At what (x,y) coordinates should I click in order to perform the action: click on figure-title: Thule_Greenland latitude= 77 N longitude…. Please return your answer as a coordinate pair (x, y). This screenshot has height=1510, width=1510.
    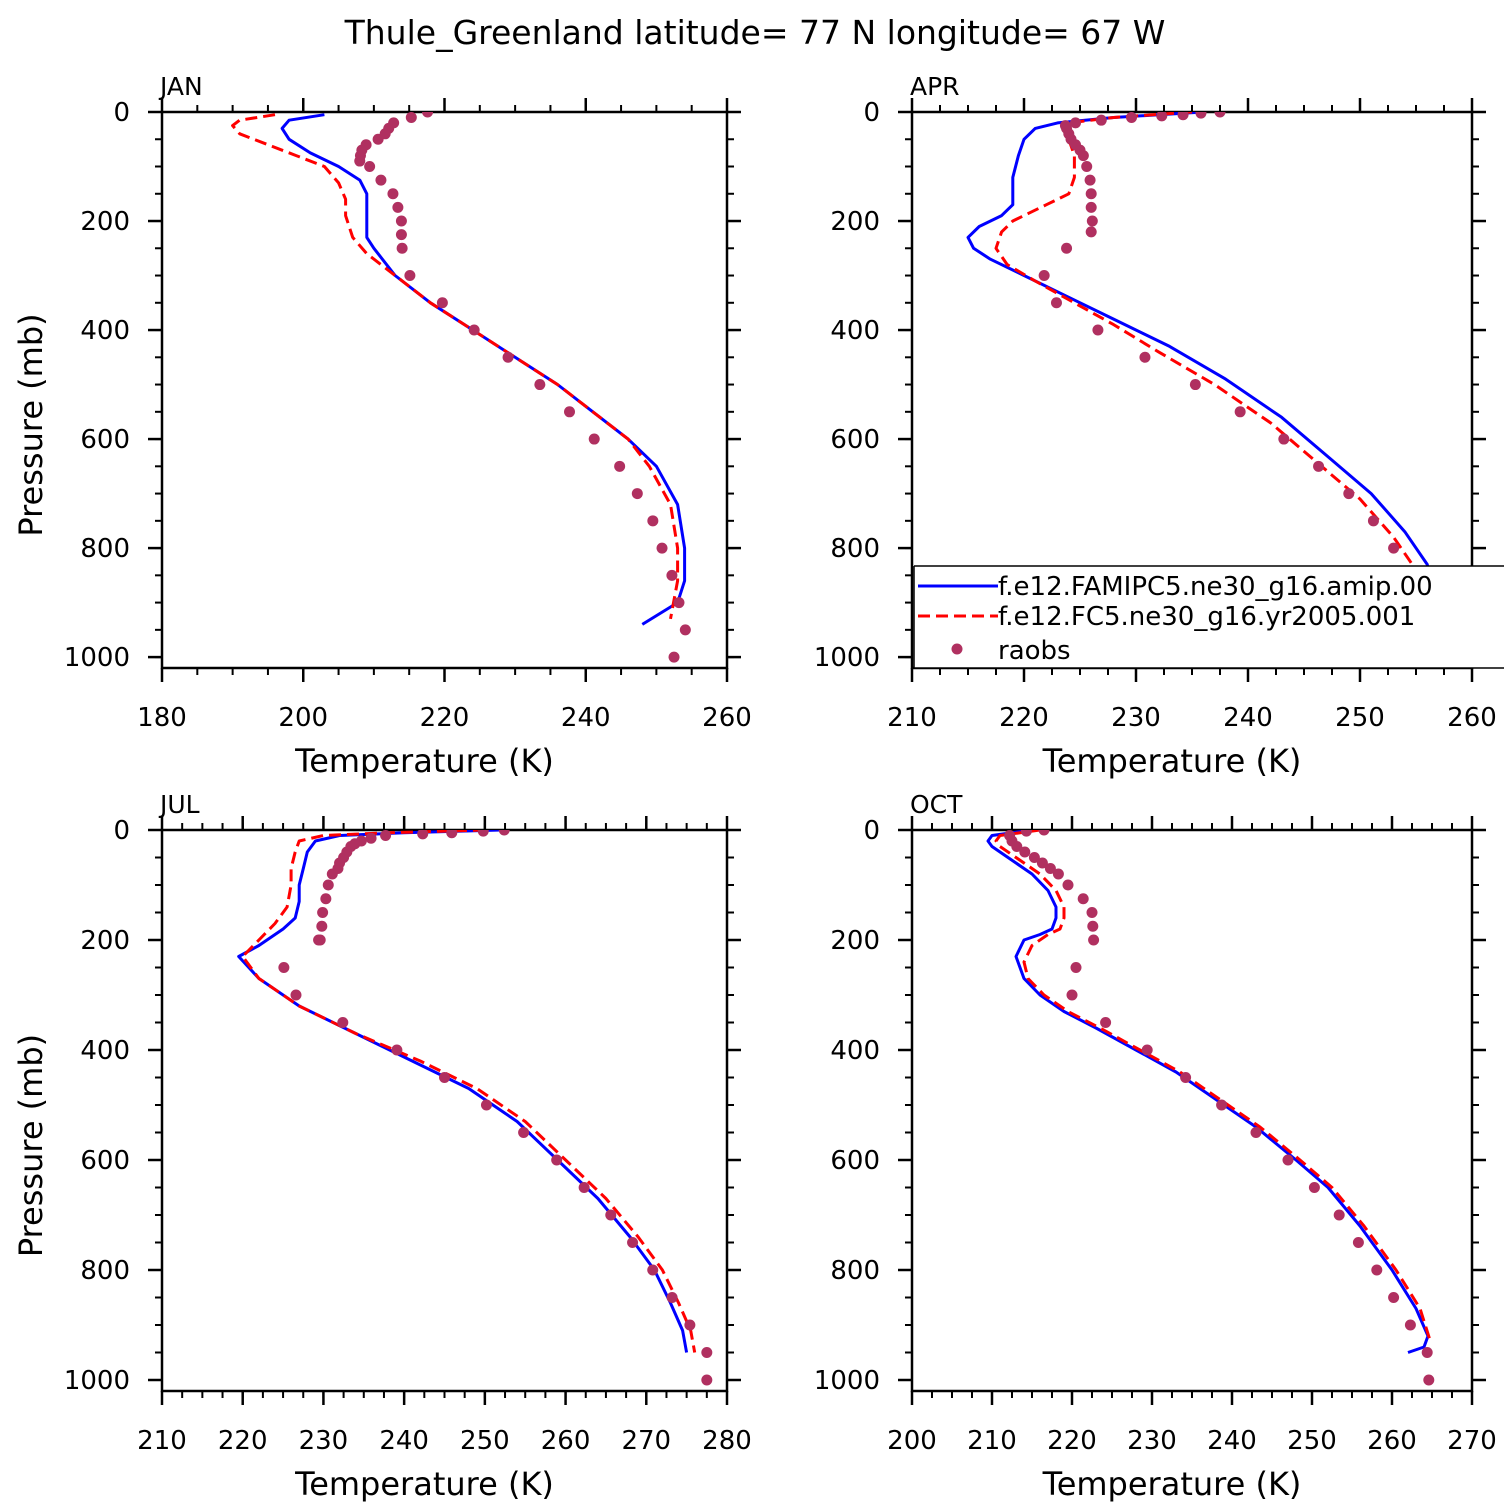
    Looking at the image, I should click on (755, 32).